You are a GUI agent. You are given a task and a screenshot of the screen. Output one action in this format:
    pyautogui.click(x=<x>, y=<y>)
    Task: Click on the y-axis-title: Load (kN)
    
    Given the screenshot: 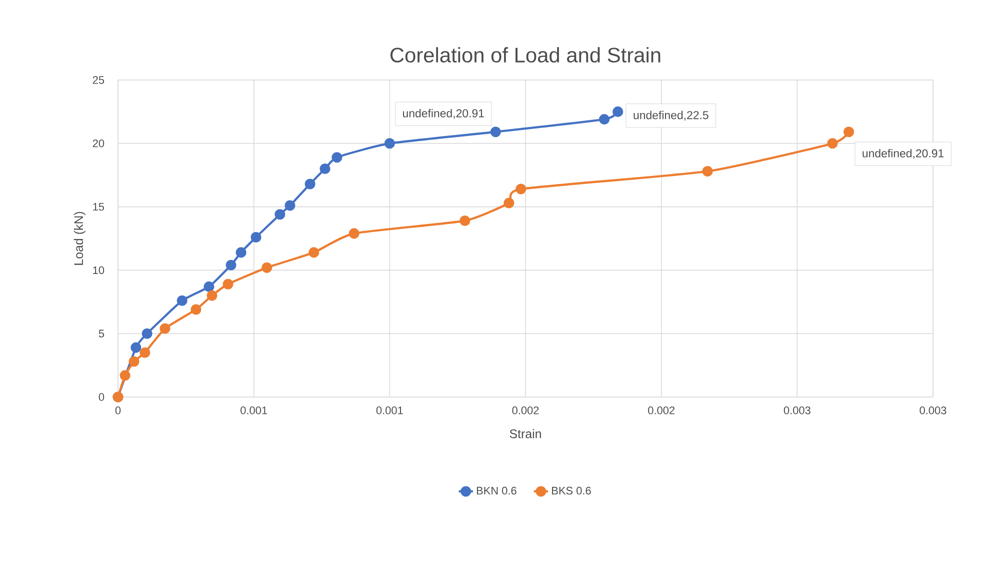 What is the action you would take?
    pyautogui.click(x=80, y=238)
    